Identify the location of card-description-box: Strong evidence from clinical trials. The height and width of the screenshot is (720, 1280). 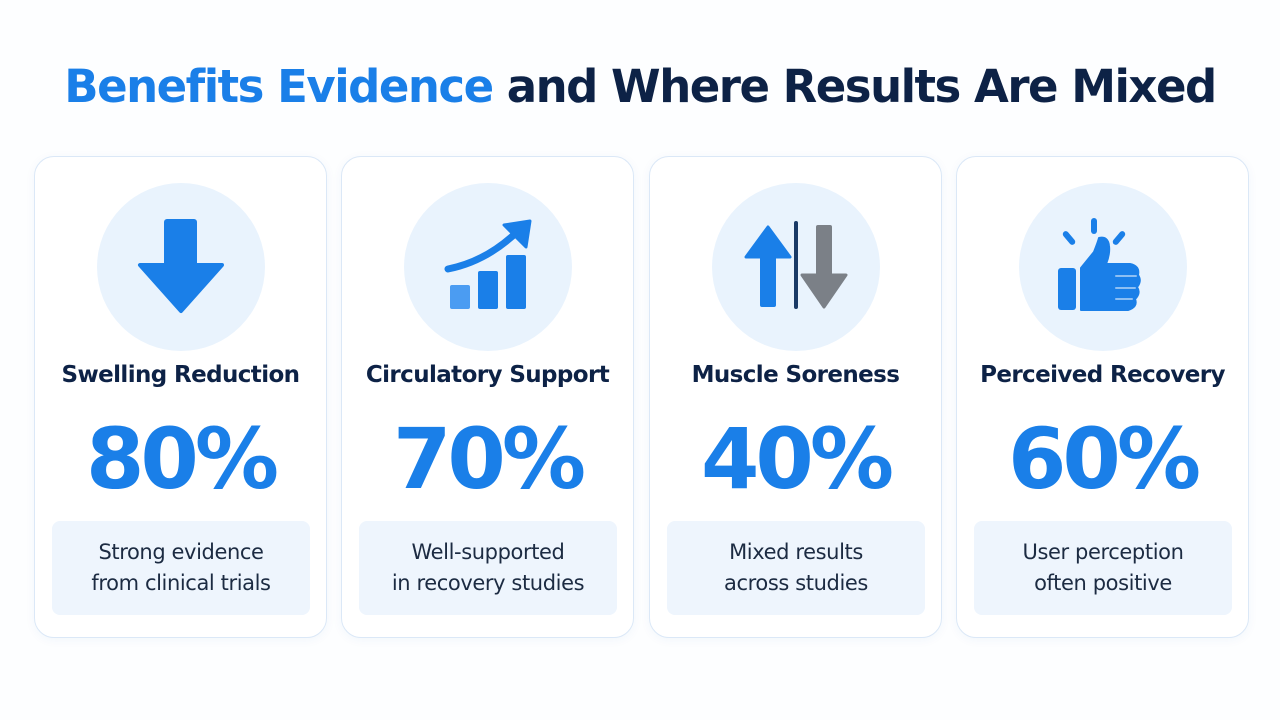
(181, 568).